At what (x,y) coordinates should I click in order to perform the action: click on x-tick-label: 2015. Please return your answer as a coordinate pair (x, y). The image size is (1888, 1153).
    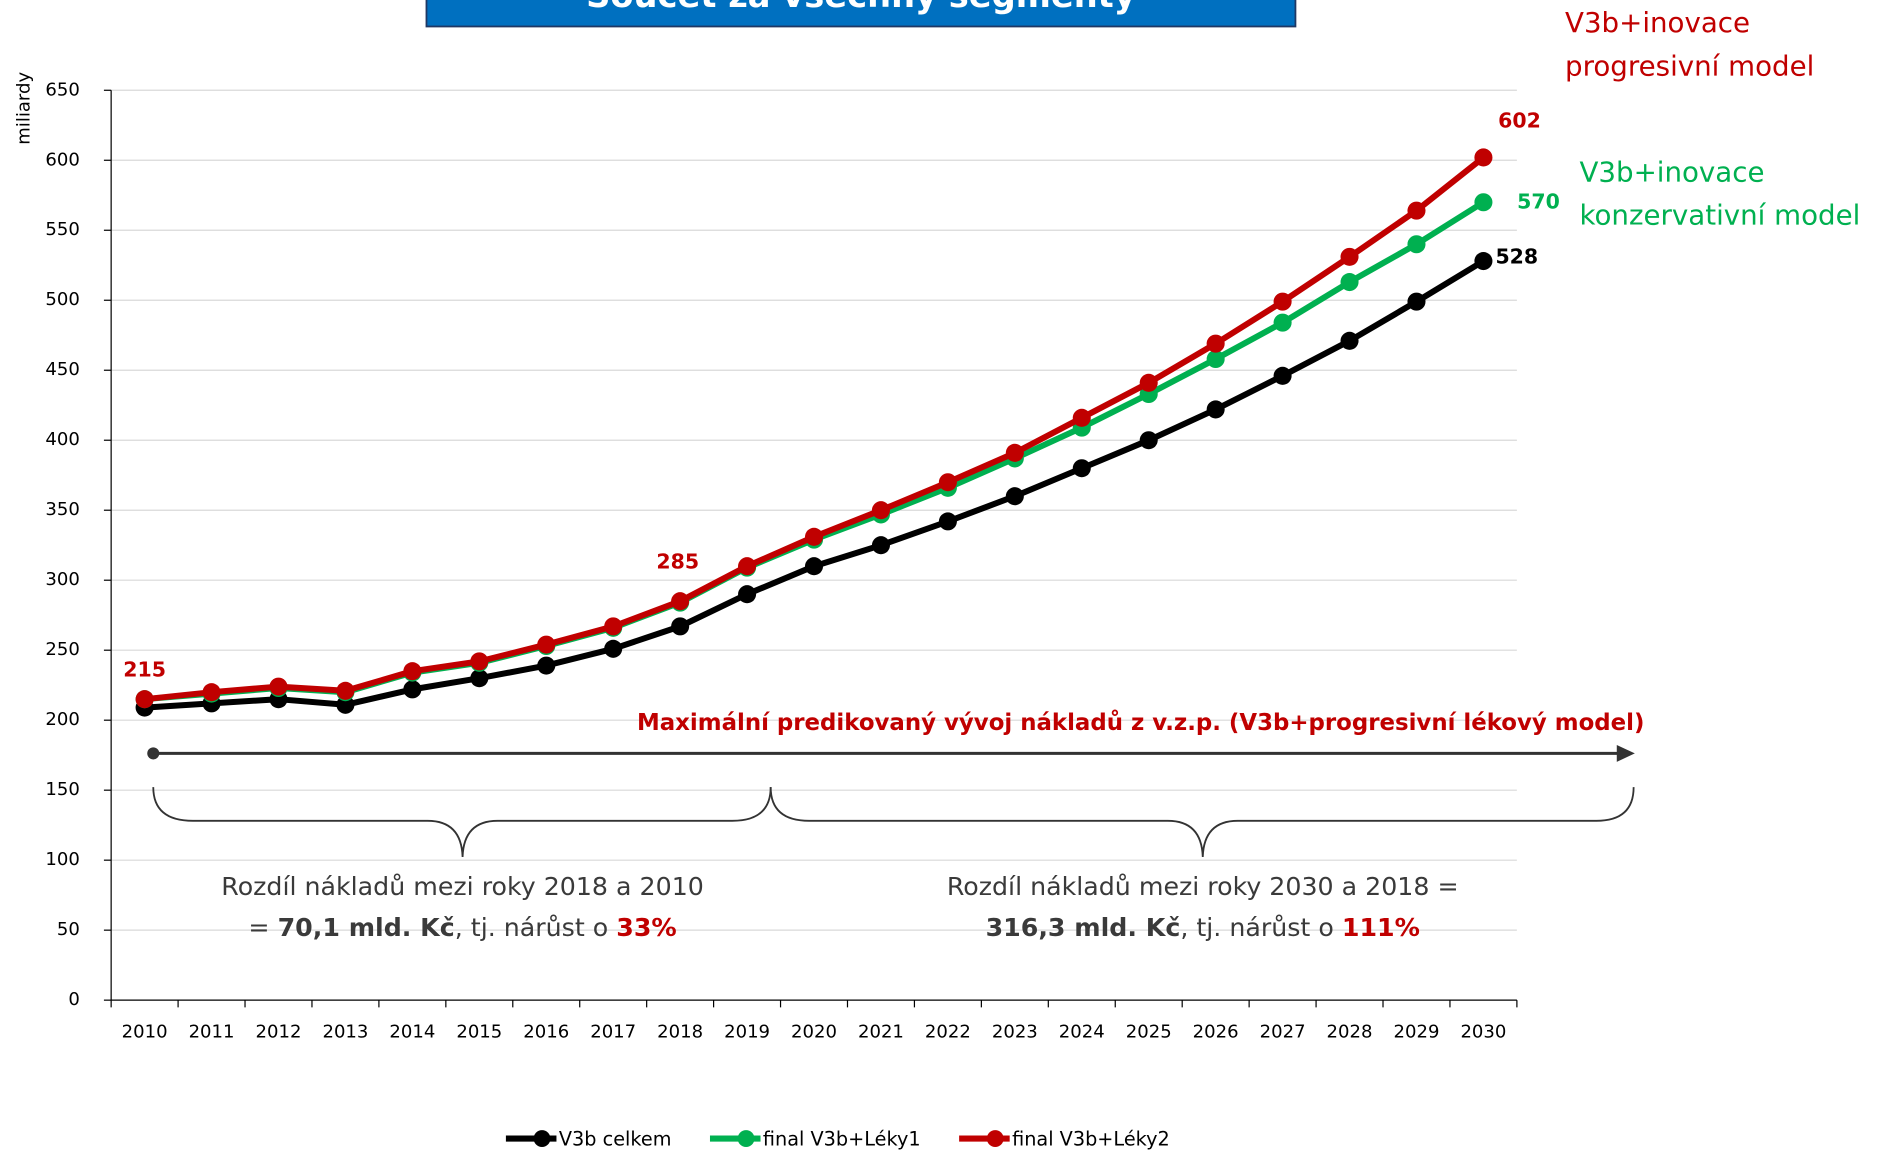
    Looking at the image, I should click on (479, 1032).